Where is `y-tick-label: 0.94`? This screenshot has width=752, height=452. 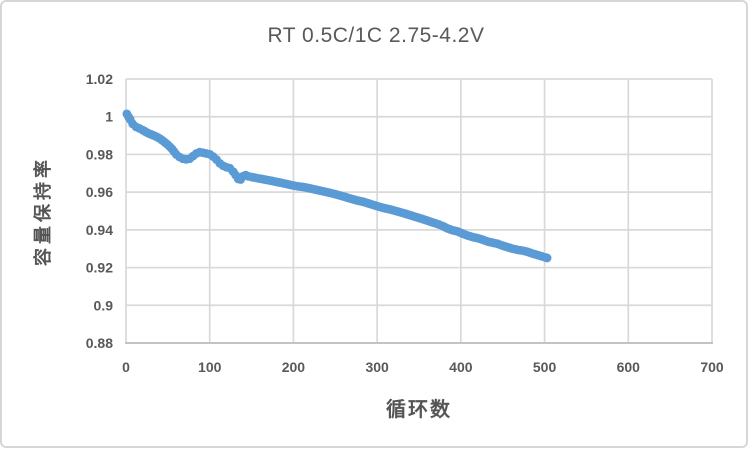 y-tick-label: 0.94 is located at coordinates (99, 230).